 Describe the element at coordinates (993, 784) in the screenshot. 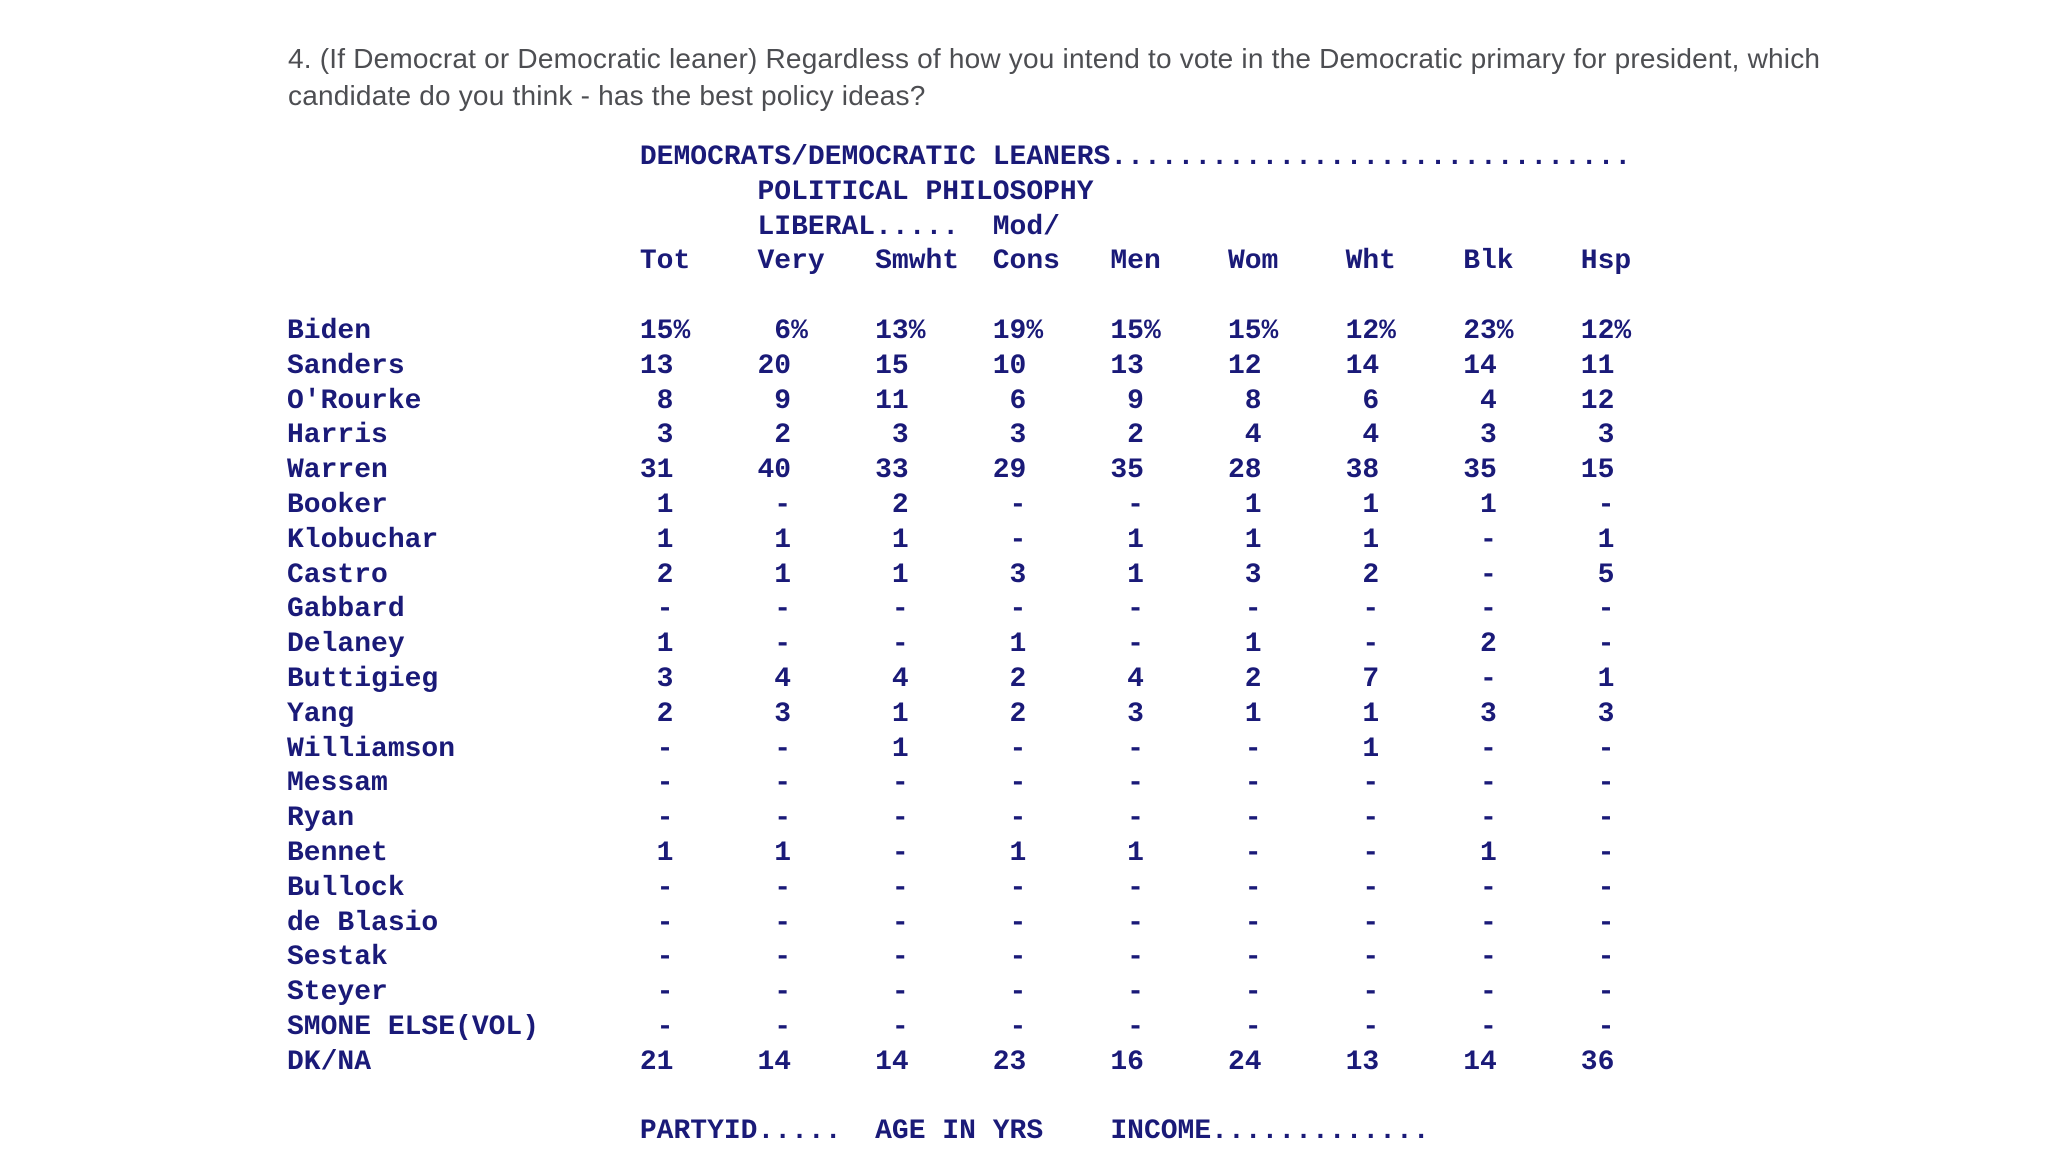

I see `table-row: Messam - - - - - - - - -` at that location.